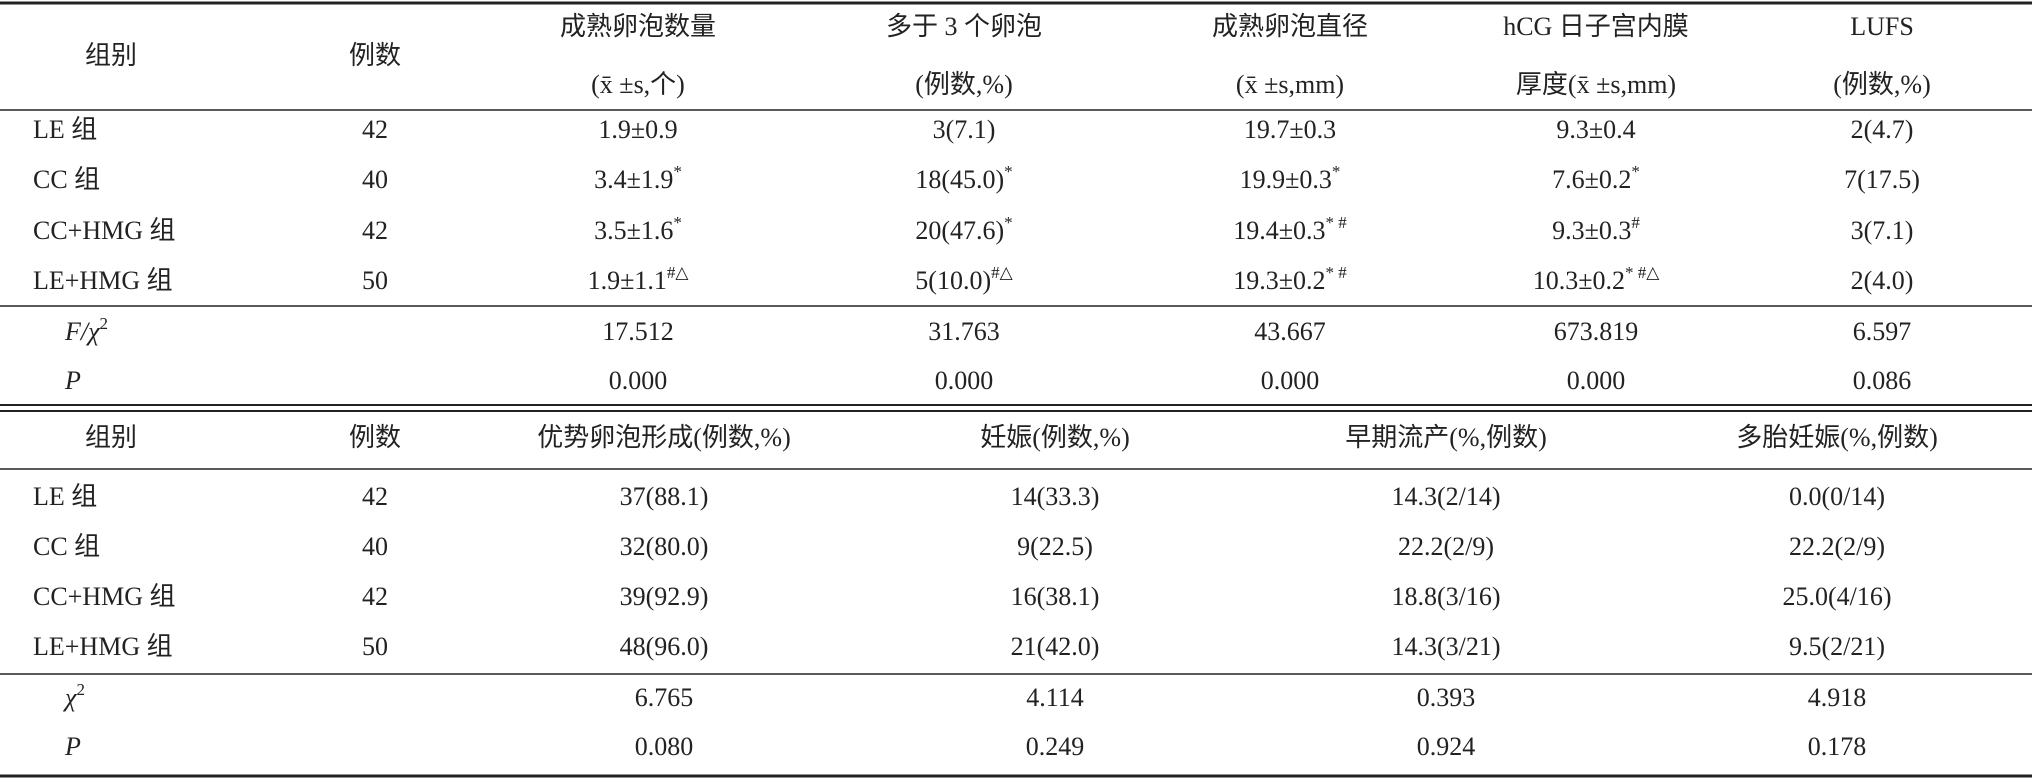 This screenshot has width=2032, height=782. What do you see at coordinates (678, 272) in the screenshot?
I see `cell-sup: #△` at bounding box center [678, 272].